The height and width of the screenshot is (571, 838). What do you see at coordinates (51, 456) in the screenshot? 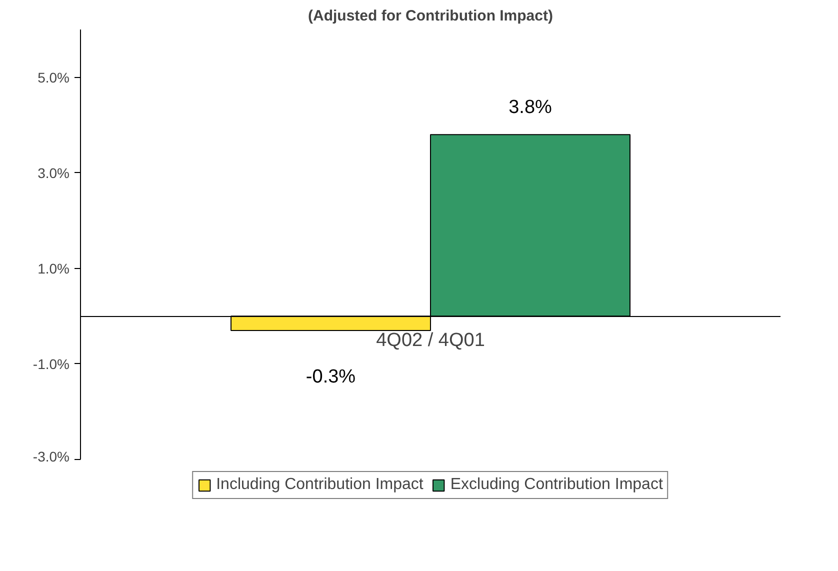
I see `y-tick-label: -3.0%` at bounding box center [51, 456].